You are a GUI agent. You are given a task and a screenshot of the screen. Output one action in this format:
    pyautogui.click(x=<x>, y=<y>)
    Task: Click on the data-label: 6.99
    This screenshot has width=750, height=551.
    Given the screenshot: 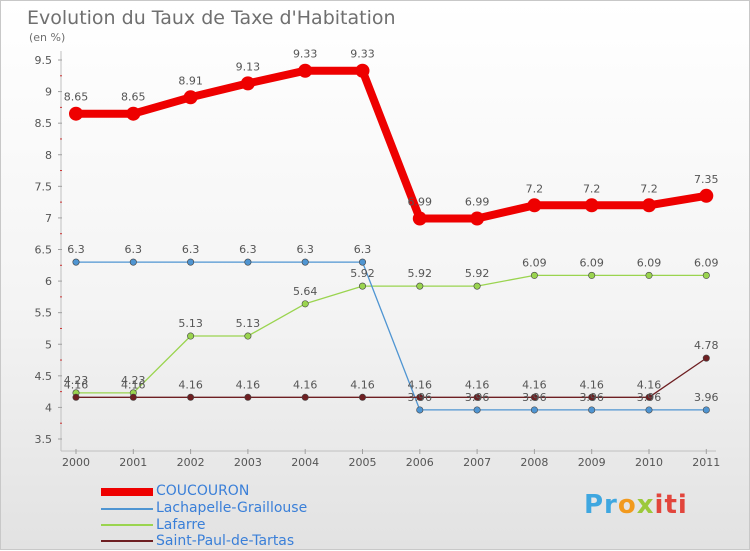 What is the action you would take?
    pyautogui.click(x=420, y=202)
    